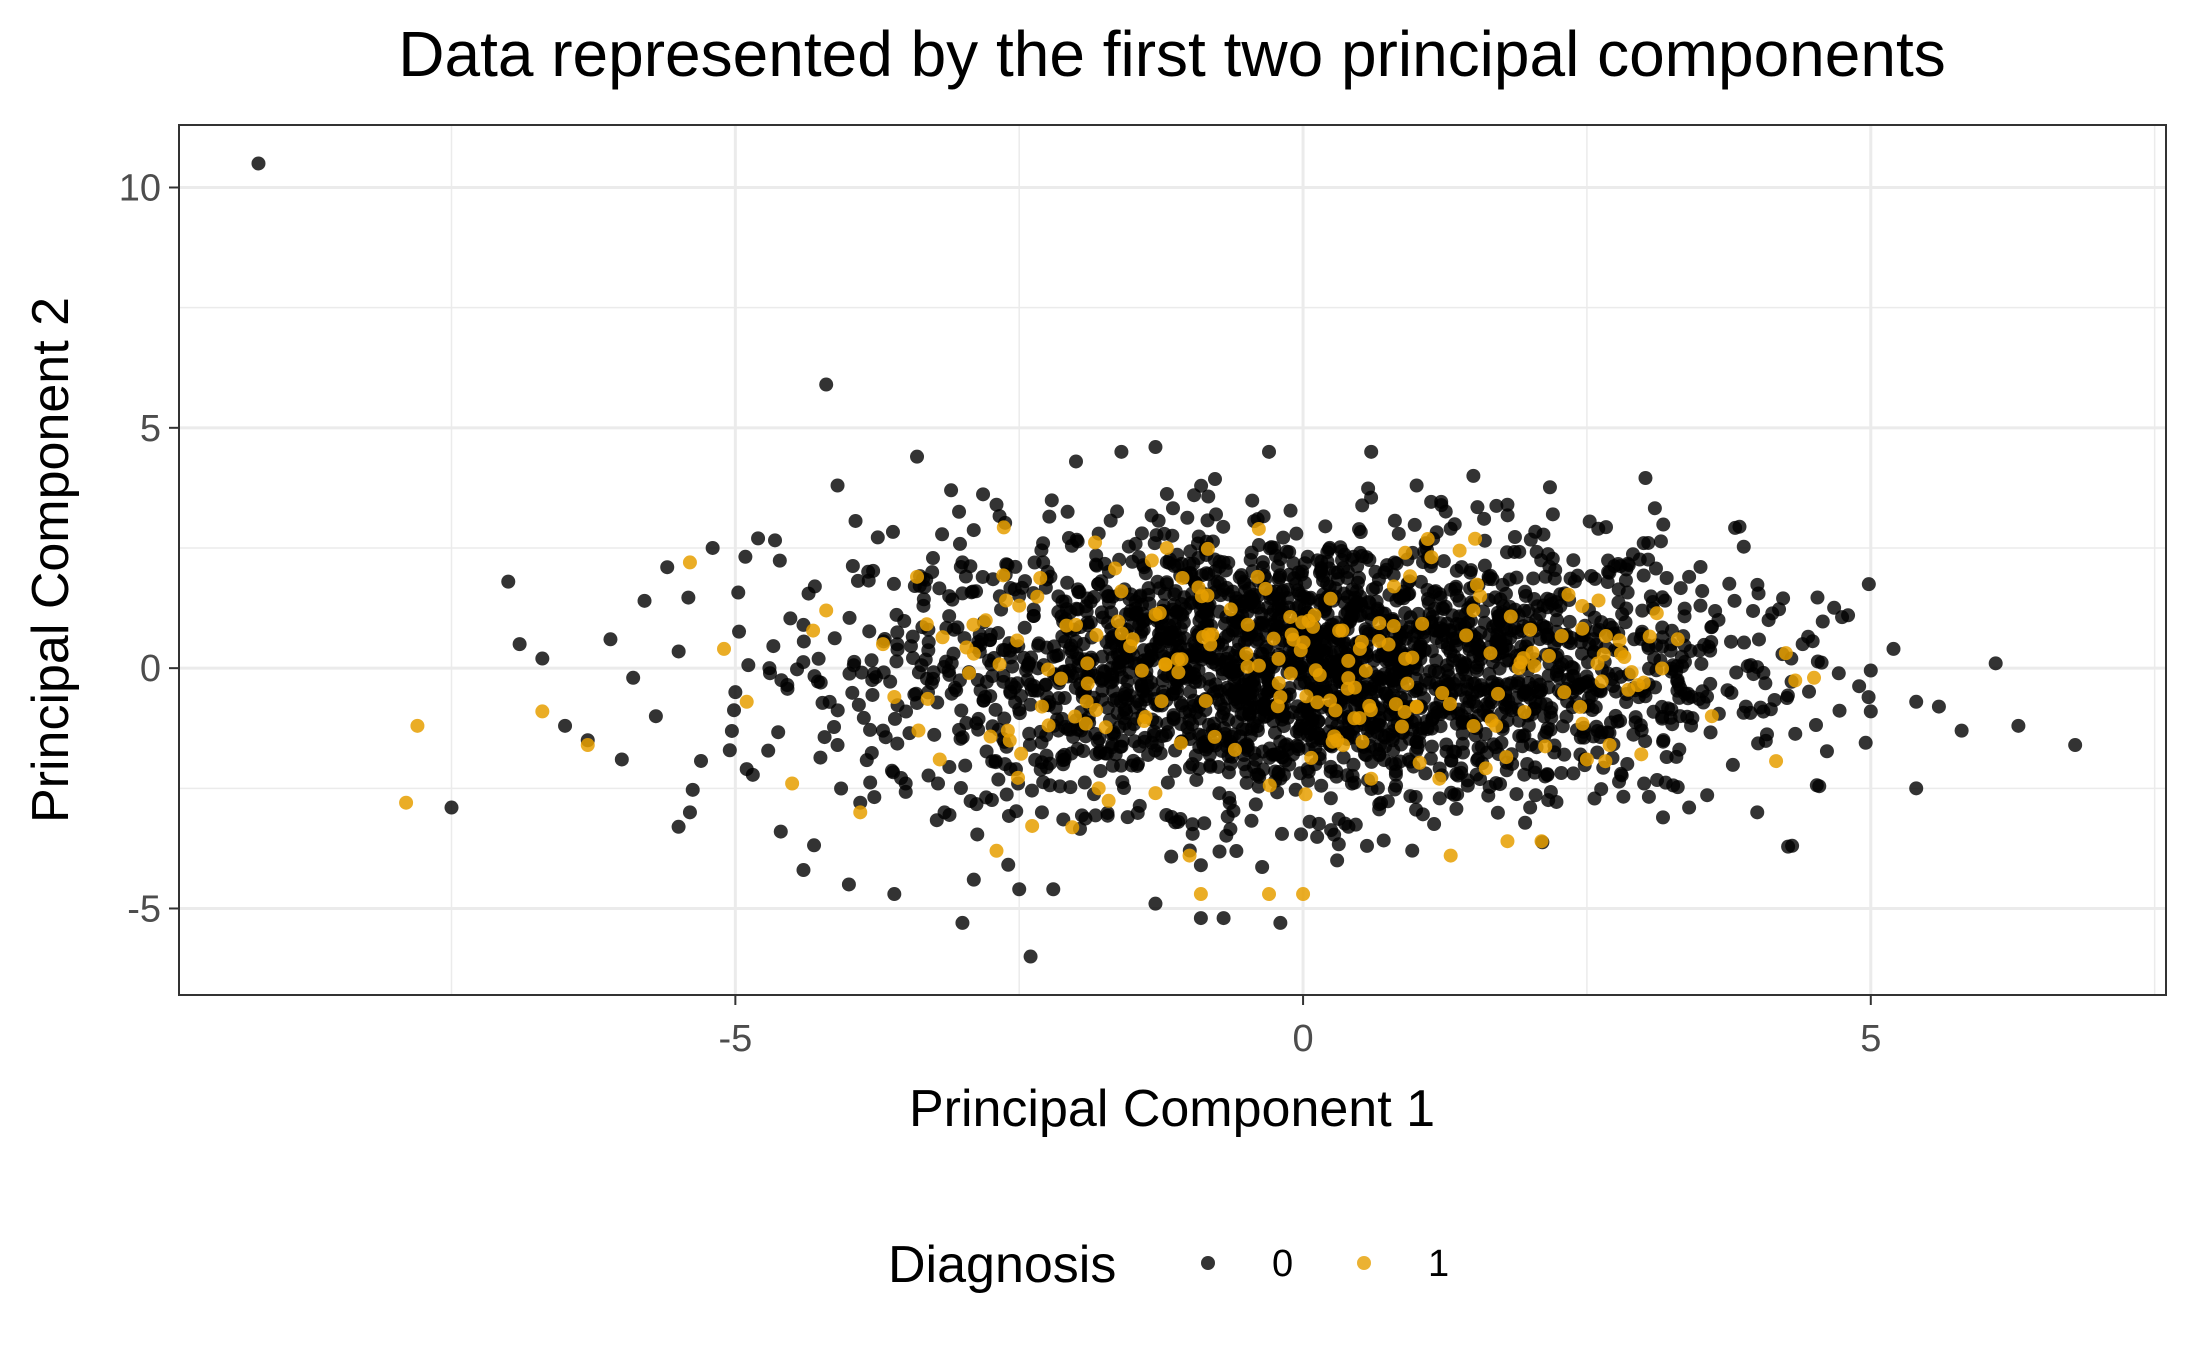 The height and width of the screenshot is (1351, 2187). What do you see at coordinates (1870, 1039) in the screenshot?
I see `x-tick-label: 5` at bounding box center [1870, 1039].